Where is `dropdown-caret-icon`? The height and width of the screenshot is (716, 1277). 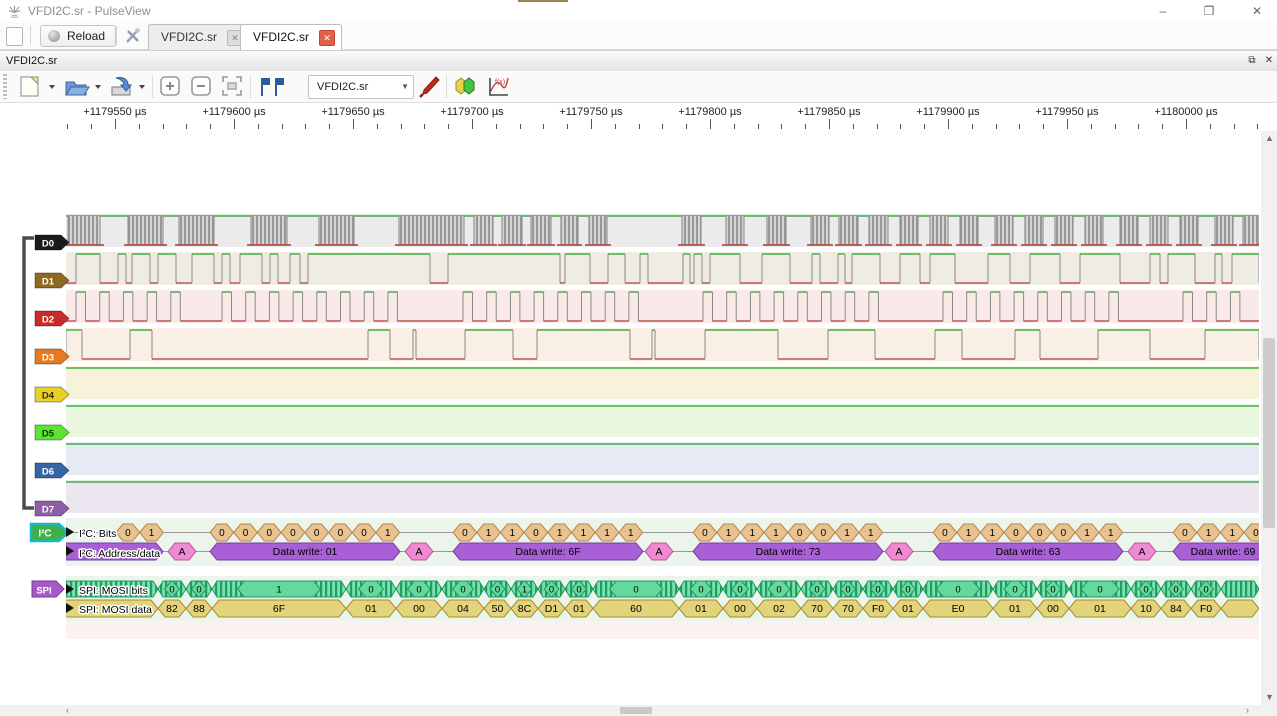 dropdown-caret-icon is located at coordinates (142, 87).